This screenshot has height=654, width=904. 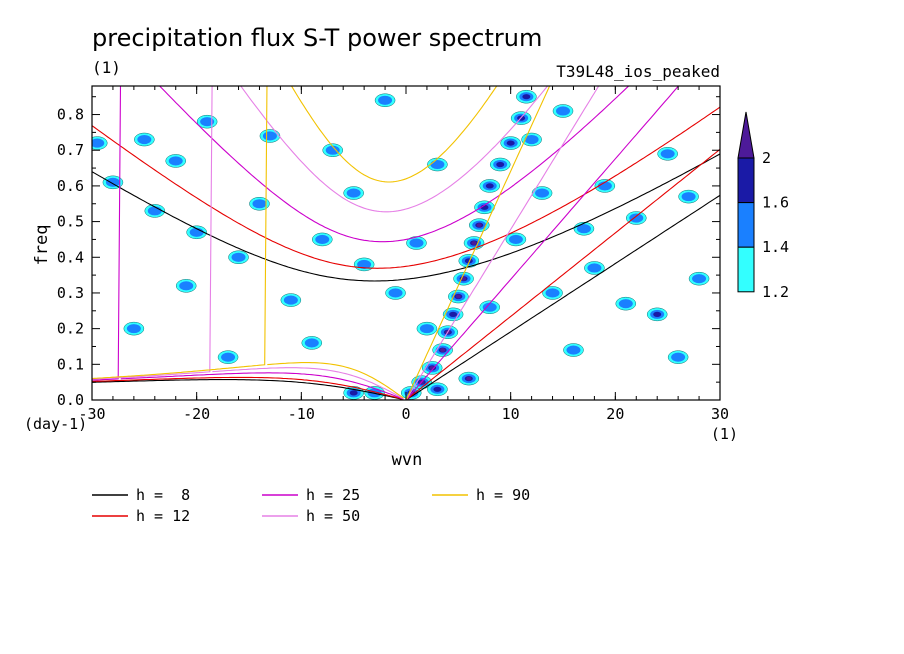 What do you see at coordinates (746, 269) in the screenshot?
I see `colorbar-segment` at bounding box center [746, 269].